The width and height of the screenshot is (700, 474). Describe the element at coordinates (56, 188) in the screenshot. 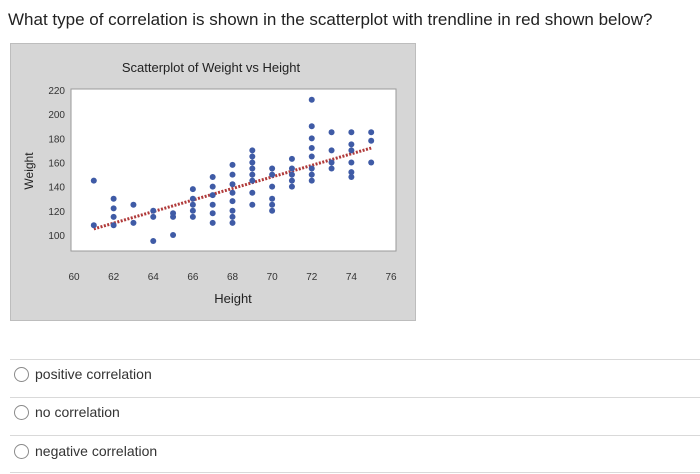

I see `y-tick-label: 140` at that location.